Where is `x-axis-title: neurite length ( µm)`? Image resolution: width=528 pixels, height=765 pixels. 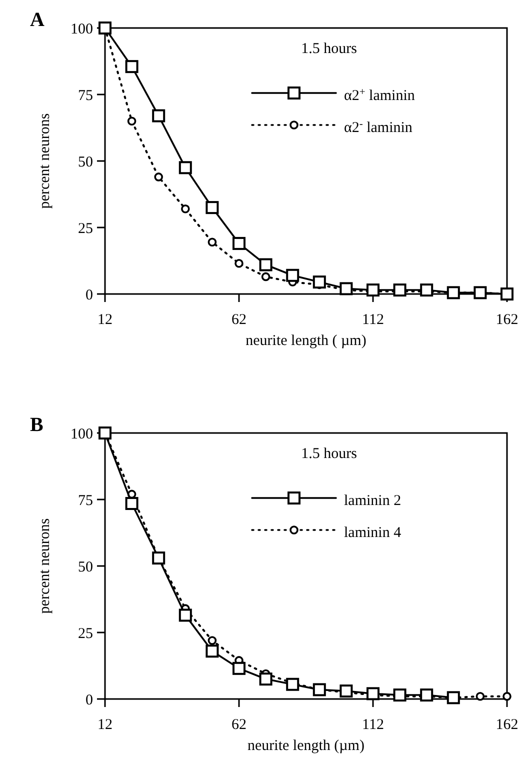
x-axis-title: neurite length ( µm) is located at coordinates (306, 341).